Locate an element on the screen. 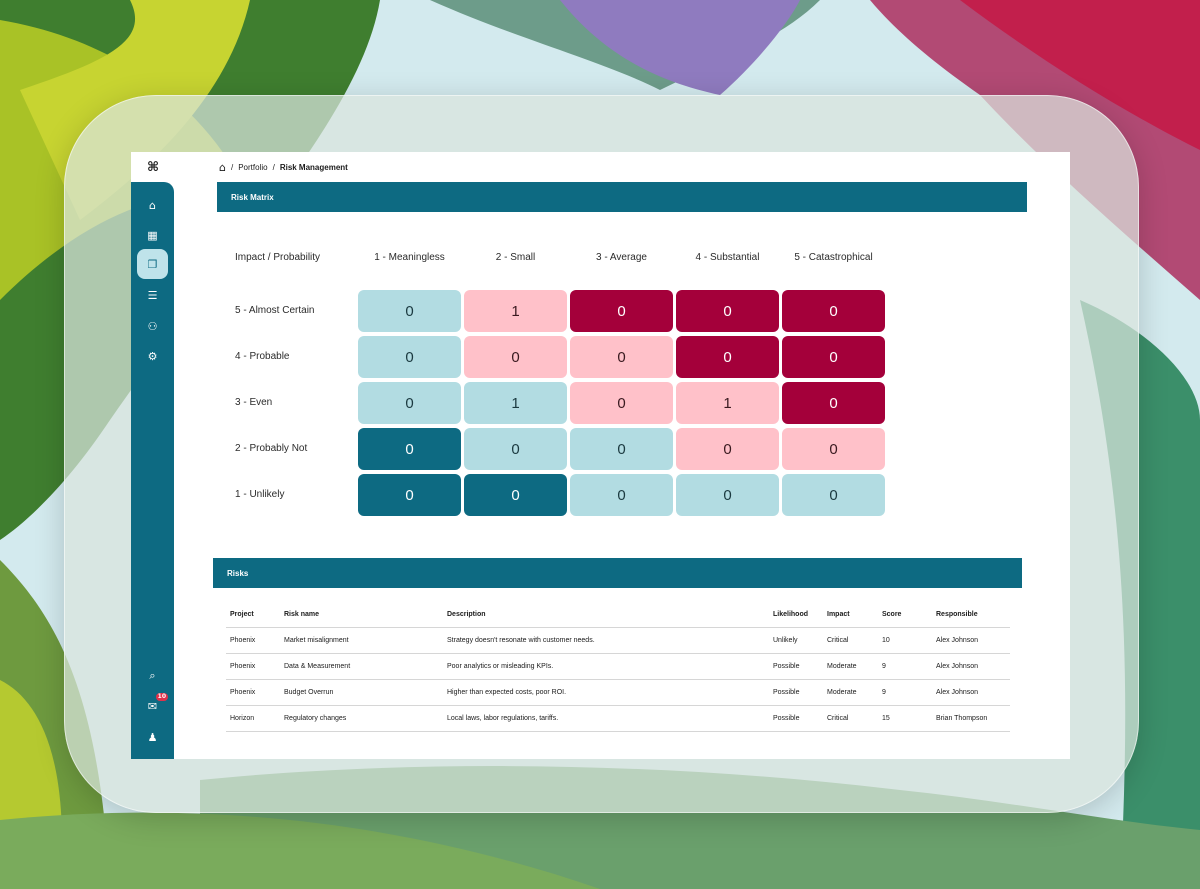  matrix-column-header: 5 - Catastrophical is located at coordinates (833, 257).